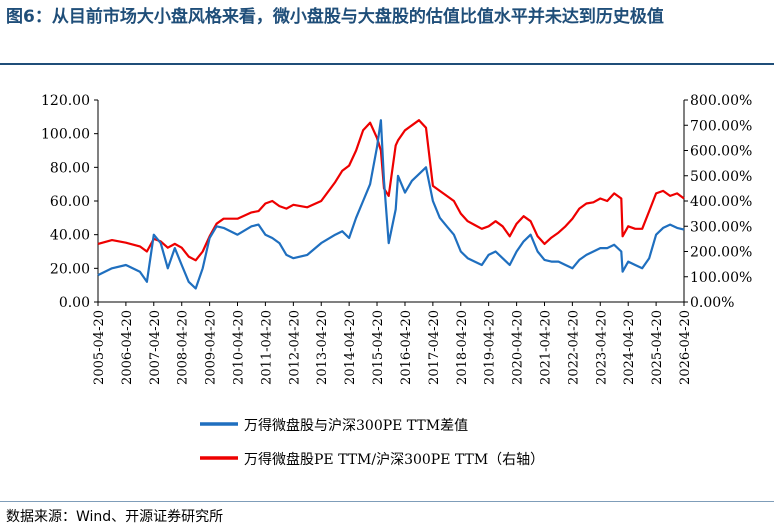 This screenshot has height=529, width=774. What do you see at coordinates (545, 347) in the screenshot?
I see `x-tick-label: 2021-04-20` at bounding box center [545, 347].